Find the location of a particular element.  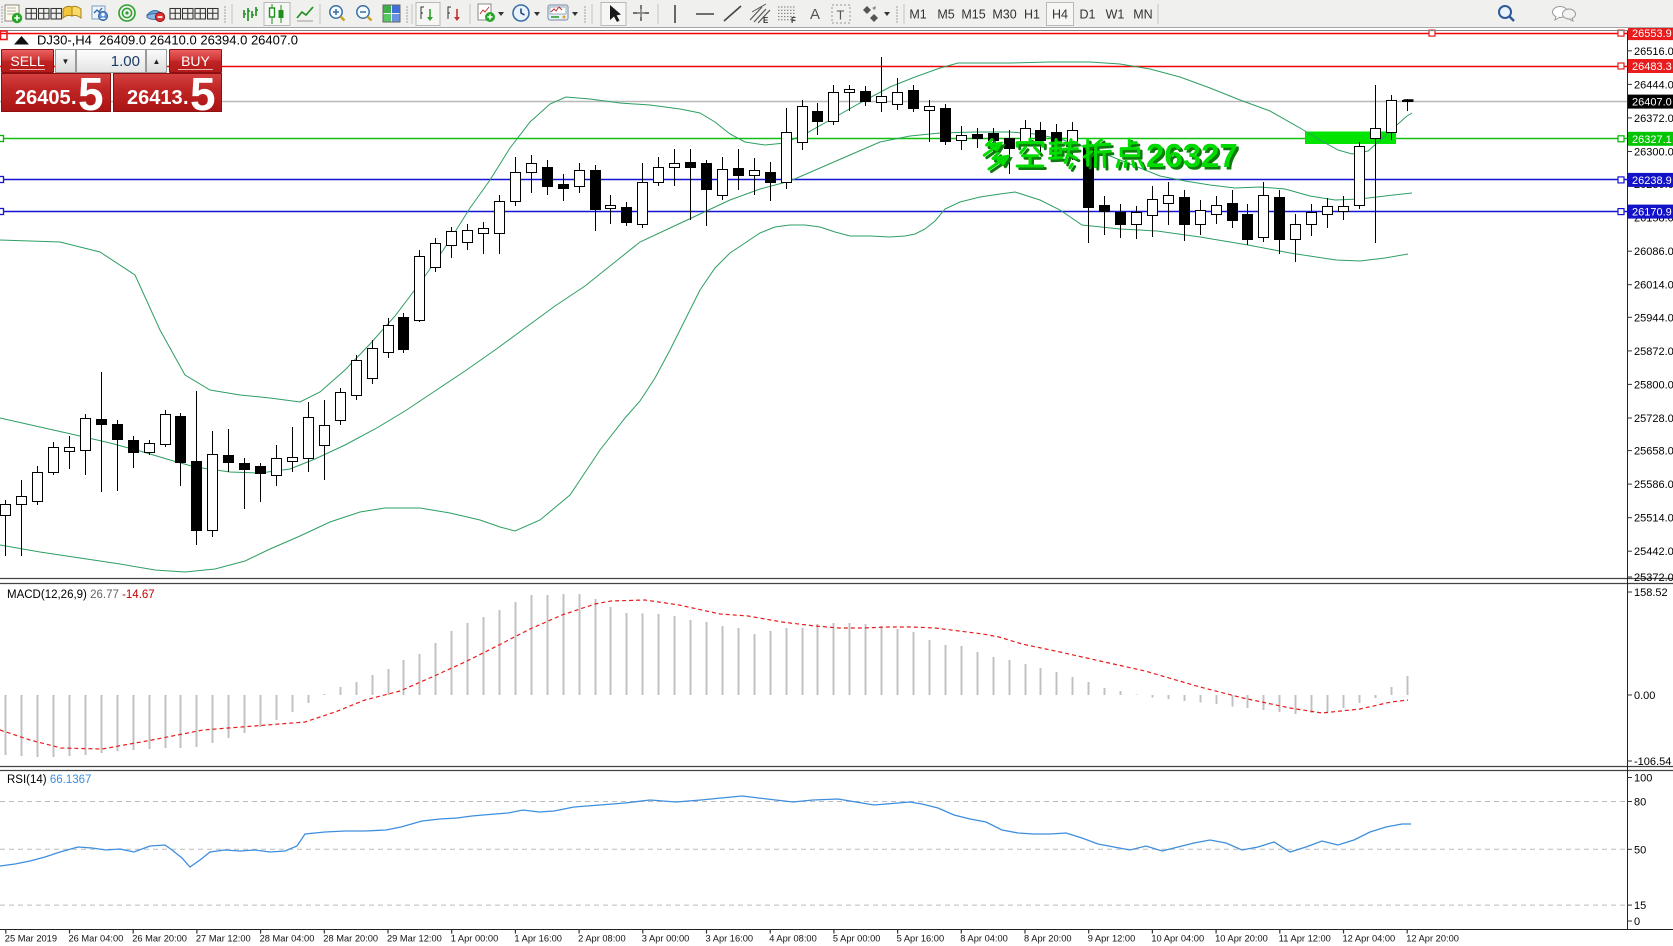

svg-text: 10 Apr 20:00 is located at coordinates (1241, 939).